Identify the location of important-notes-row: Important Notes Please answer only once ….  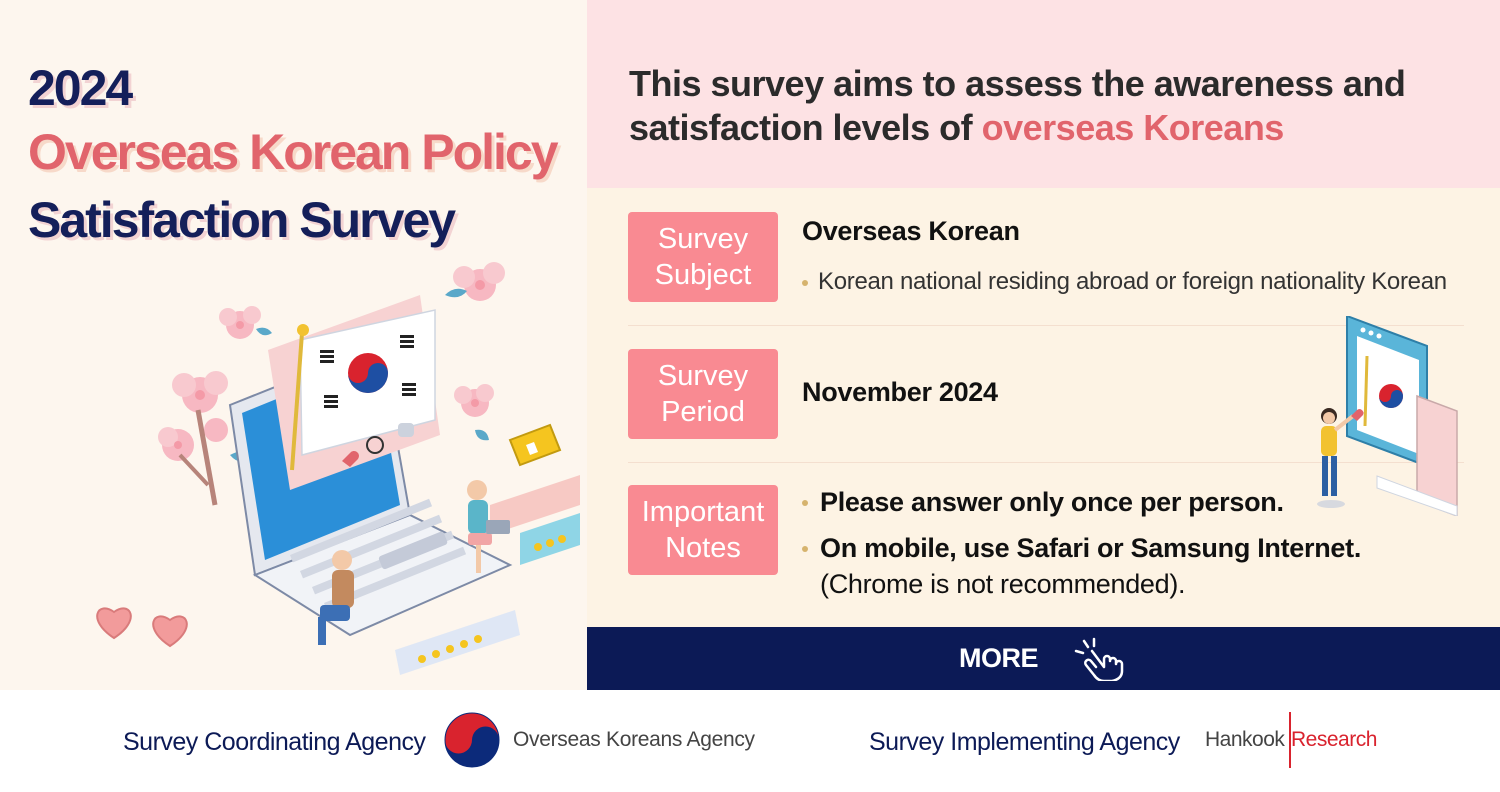
(1048, 550).